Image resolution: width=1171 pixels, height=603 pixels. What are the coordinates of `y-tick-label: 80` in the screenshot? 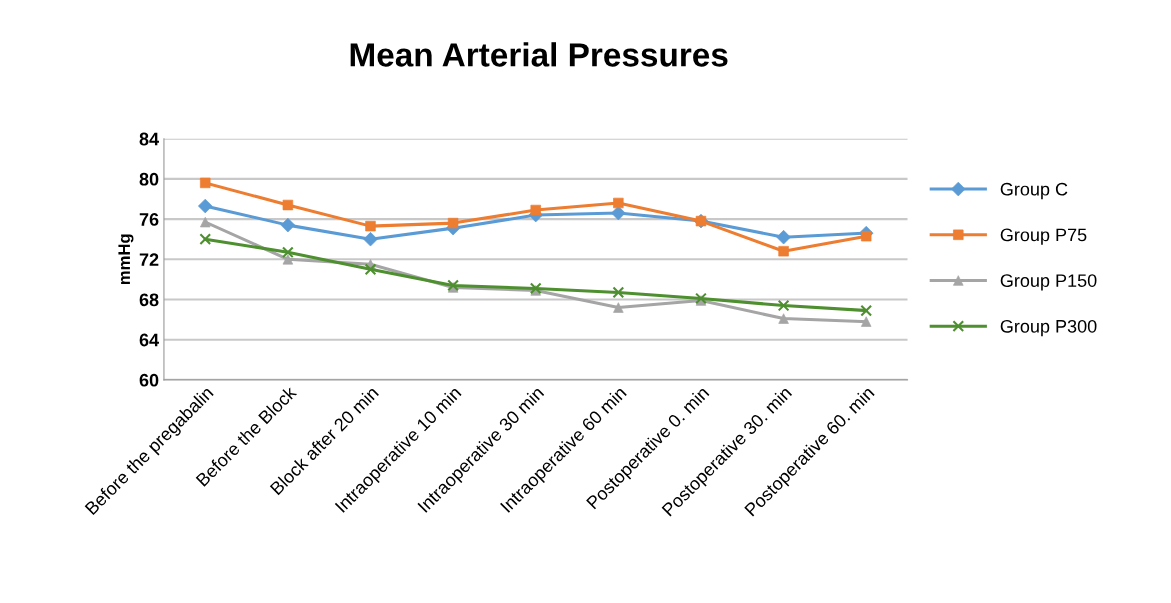 It's located at (149, 179).